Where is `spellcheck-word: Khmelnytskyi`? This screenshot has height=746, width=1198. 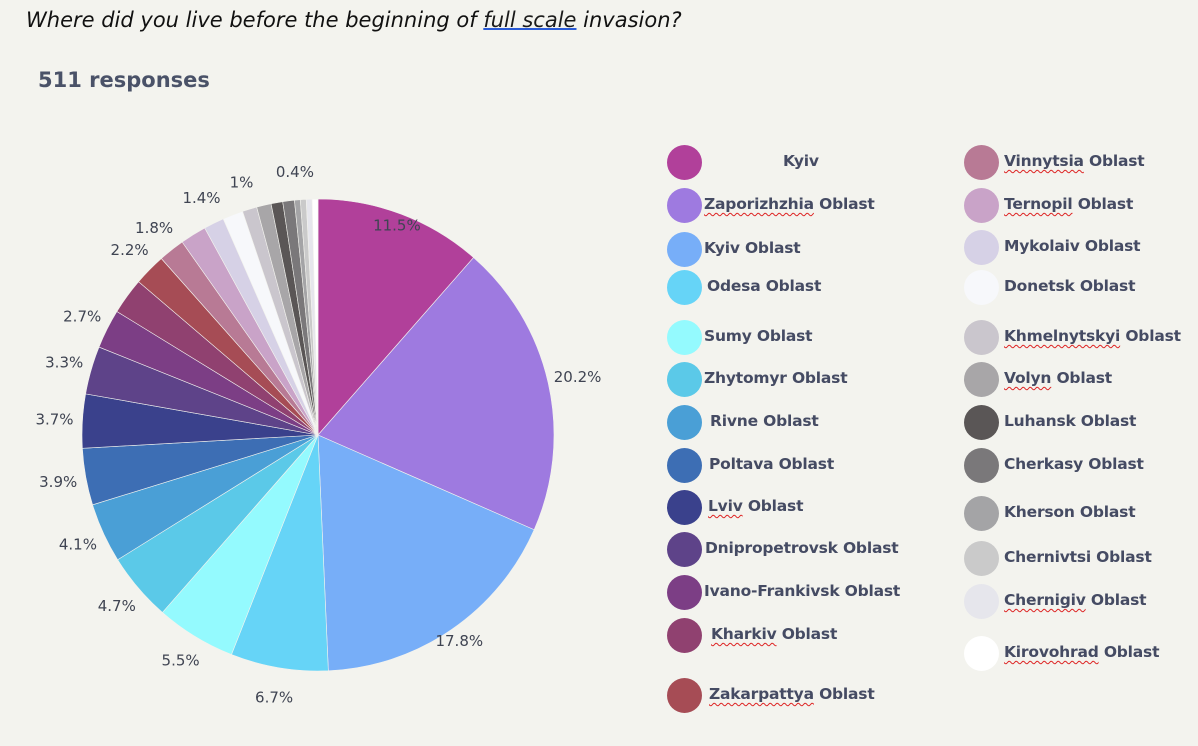 spellcheck-word: Khmelnytskyi is located at coordinates (1062, 336).